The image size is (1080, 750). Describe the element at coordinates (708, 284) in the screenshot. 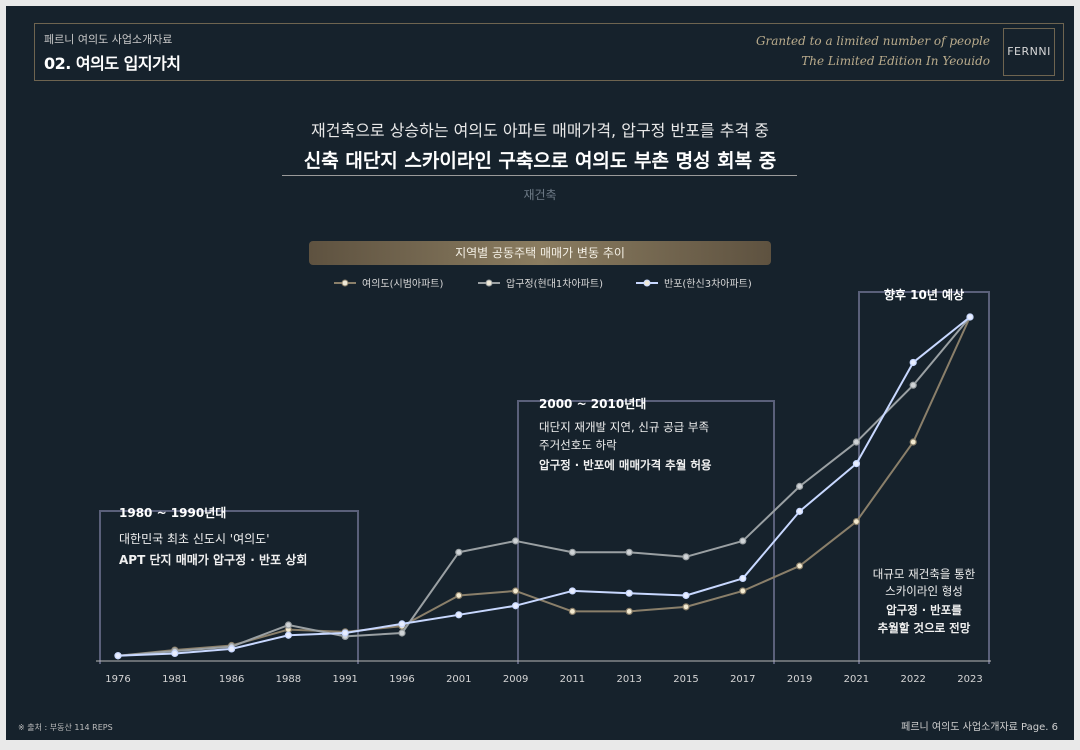

I see `legend-label: 반포(한신3차아파트)` at that location.